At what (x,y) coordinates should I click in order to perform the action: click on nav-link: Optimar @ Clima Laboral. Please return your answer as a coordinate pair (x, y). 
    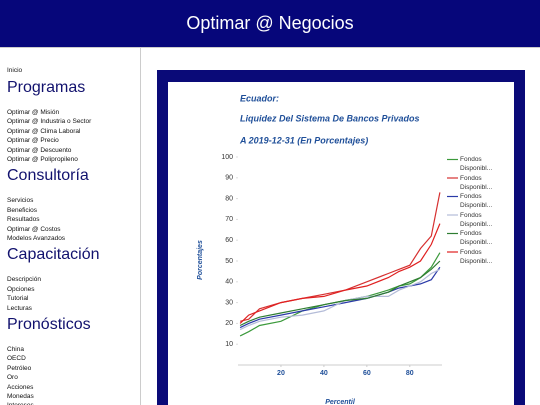
    Looking at the image, I should click on (44, 131).